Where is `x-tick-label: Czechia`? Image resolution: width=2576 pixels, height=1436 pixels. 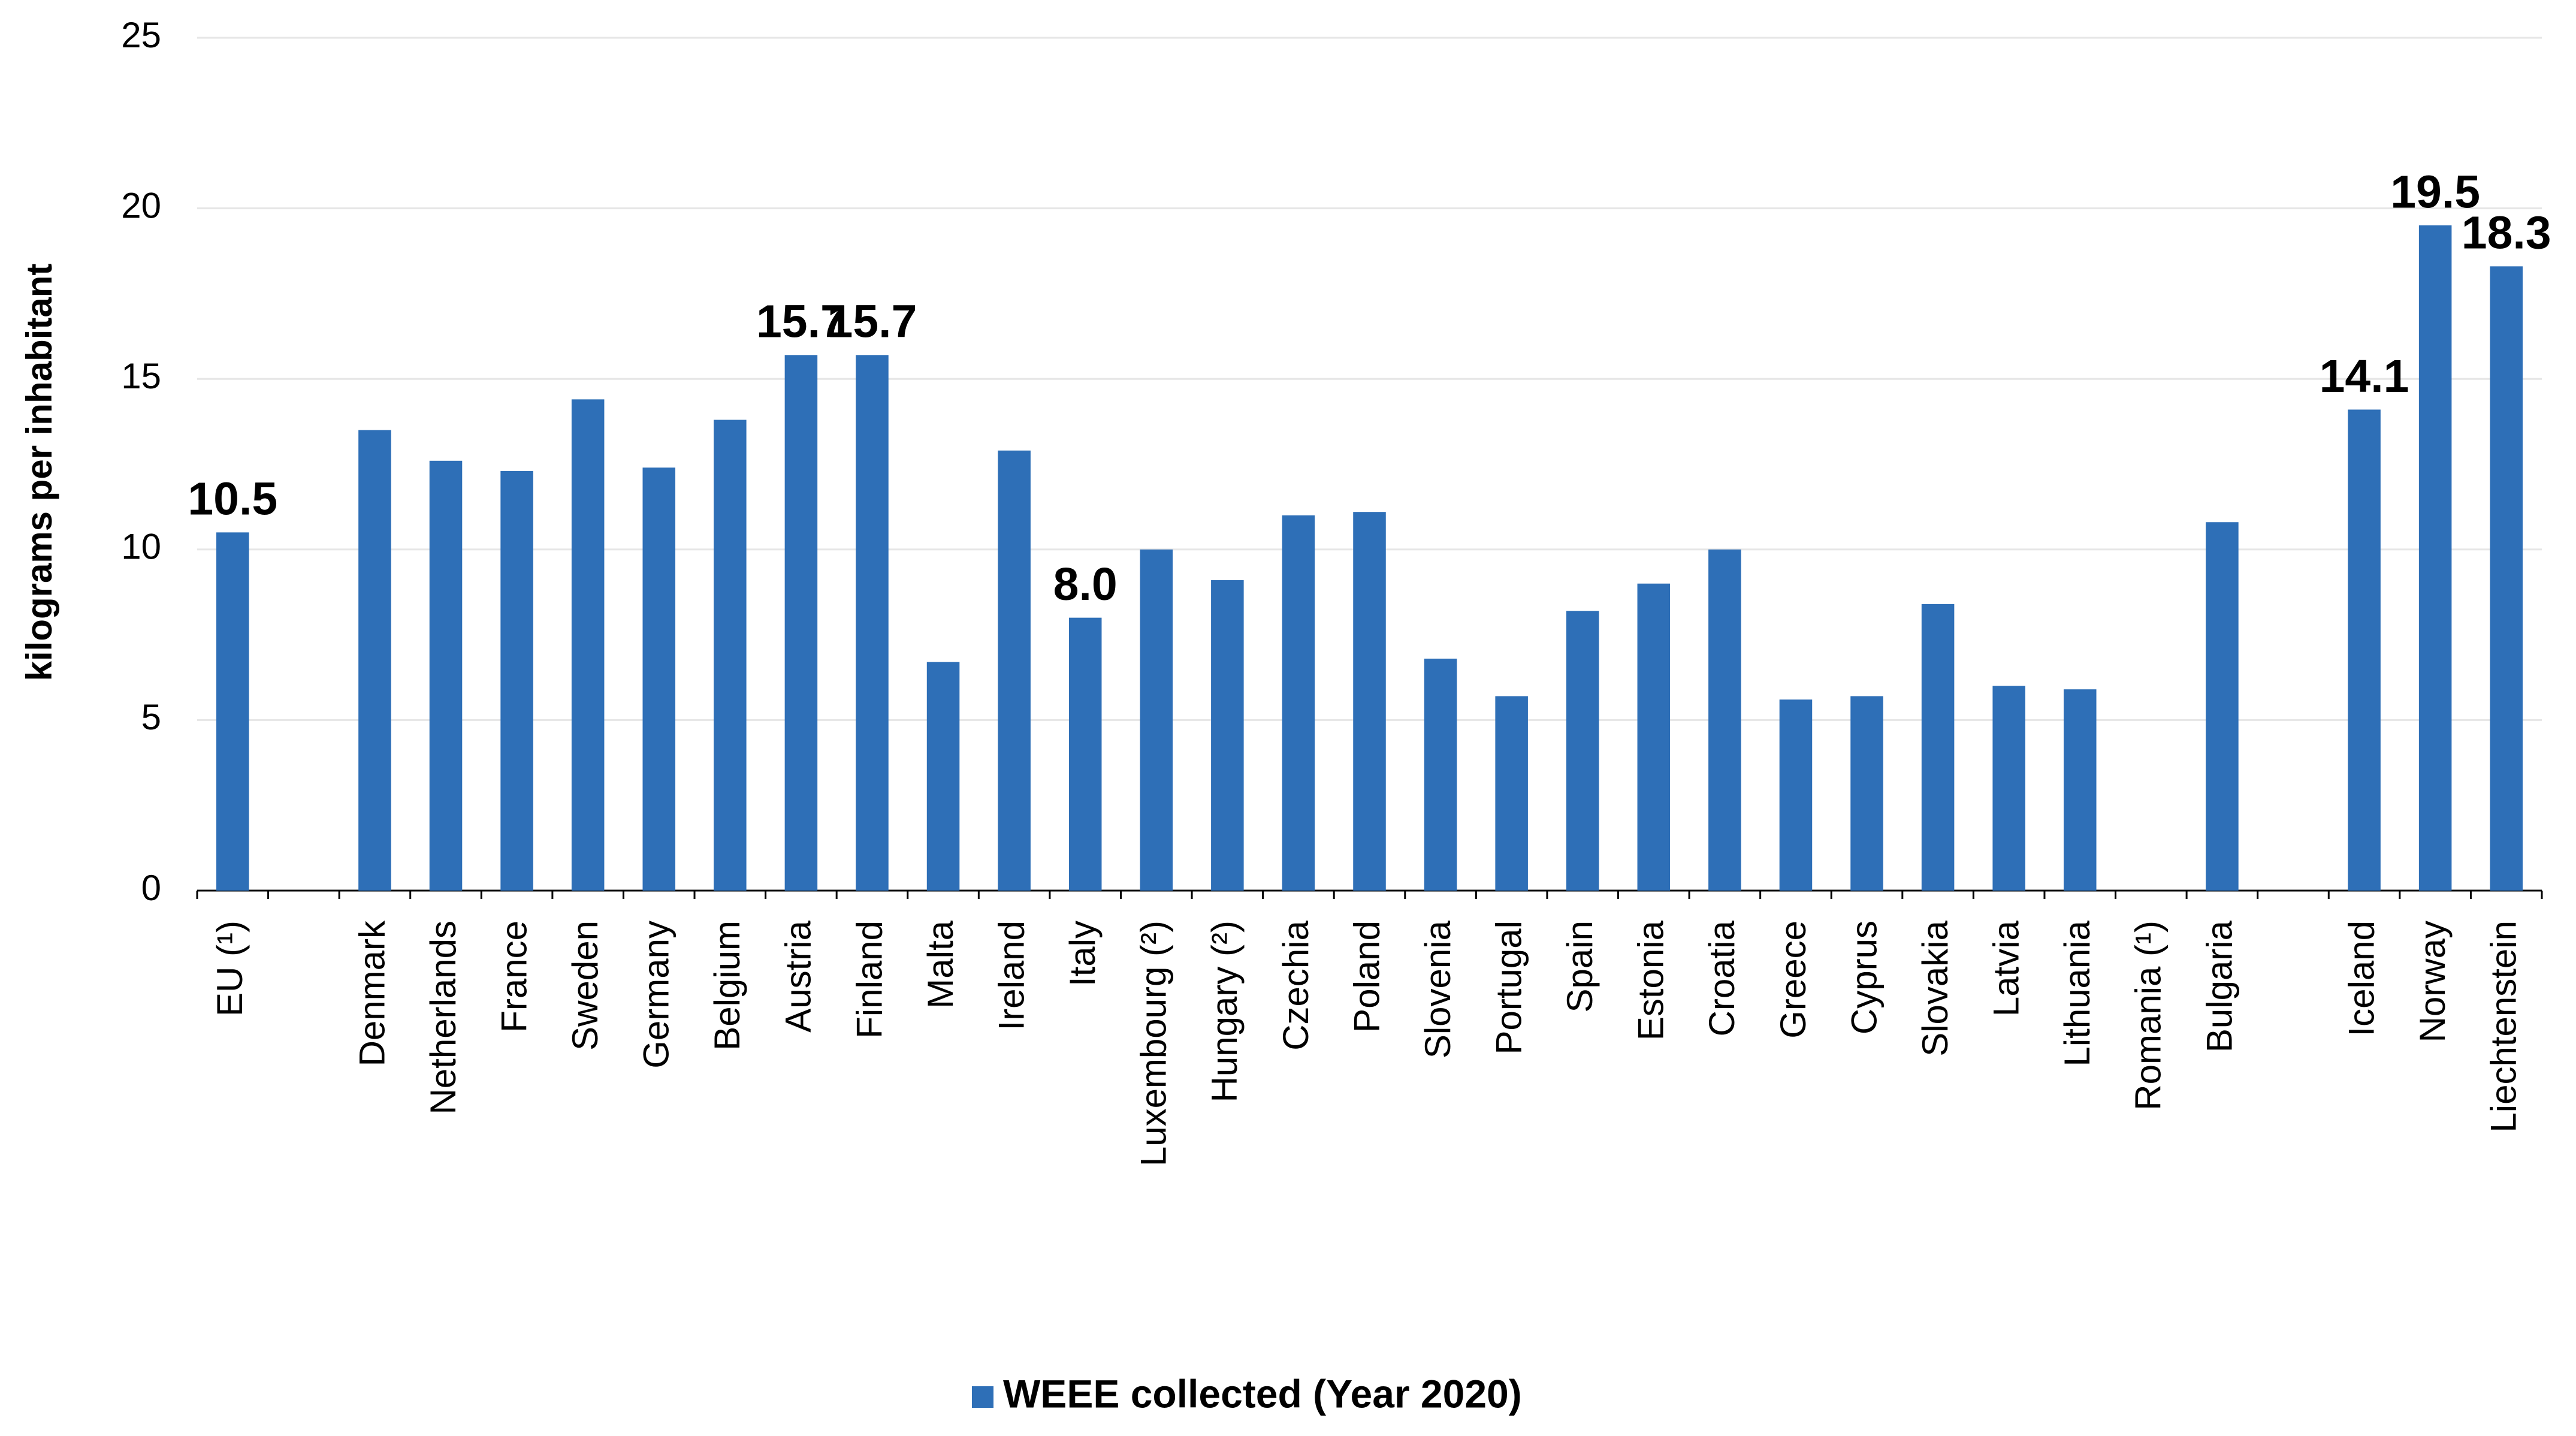
x-tick-label: Czechia is located at coordinates (1296, 985).